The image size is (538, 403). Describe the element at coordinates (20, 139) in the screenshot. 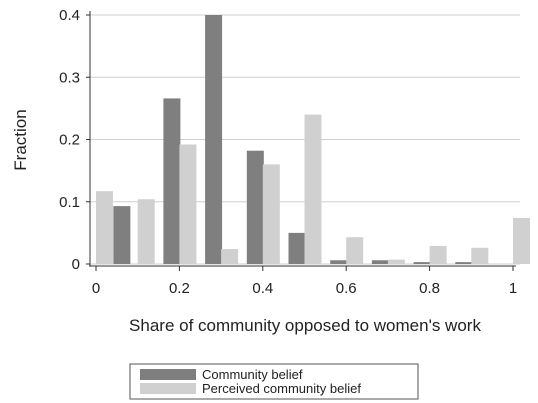

I see `y-axis-title: Fraction` at that location.